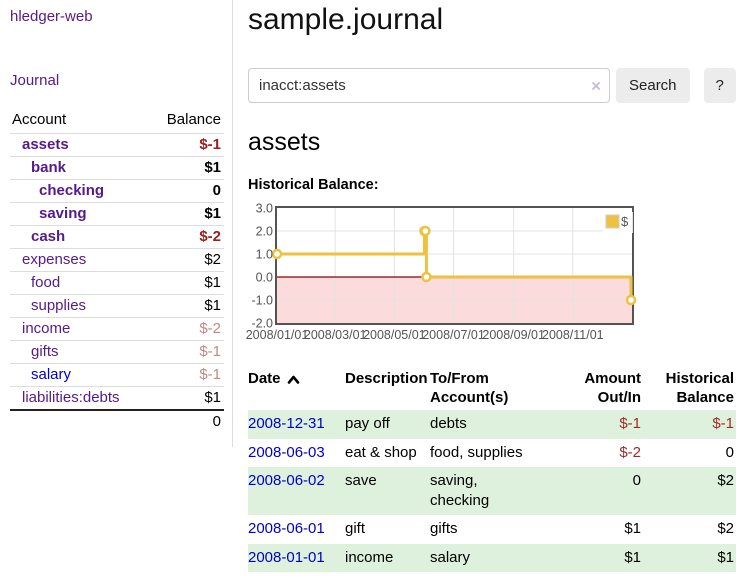 The height and width of the screenshot is (582, 742). Describe the element at coordinates (117, 329) in the screenshot. I see `account-row: income $-2` at that location.